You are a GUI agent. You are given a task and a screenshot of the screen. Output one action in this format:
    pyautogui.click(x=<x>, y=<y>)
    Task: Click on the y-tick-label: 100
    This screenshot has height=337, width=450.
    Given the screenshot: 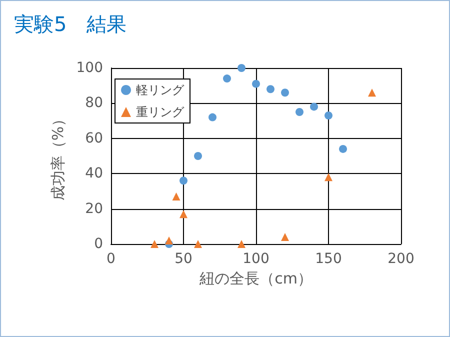 What is the action you would take?
    pyautogui.click(x=89, y=68)
    